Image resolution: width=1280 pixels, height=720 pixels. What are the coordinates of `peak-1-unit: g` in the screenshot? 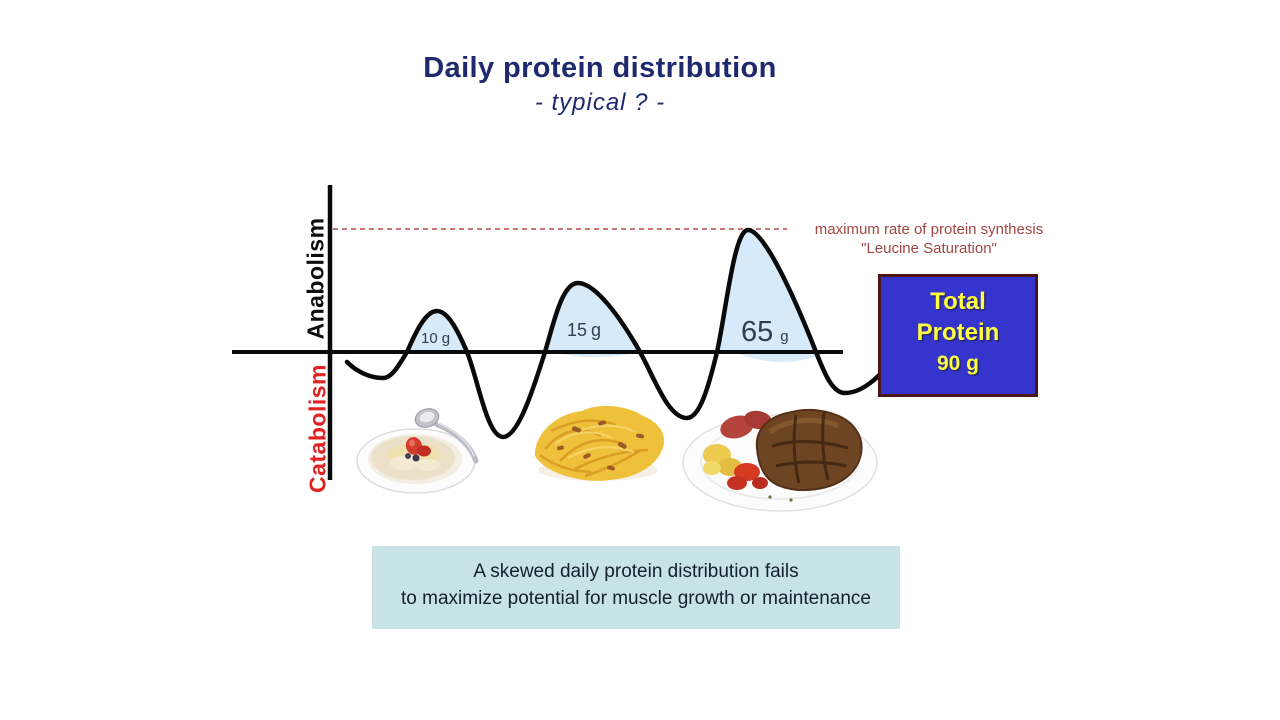 It's located at (446, 338).